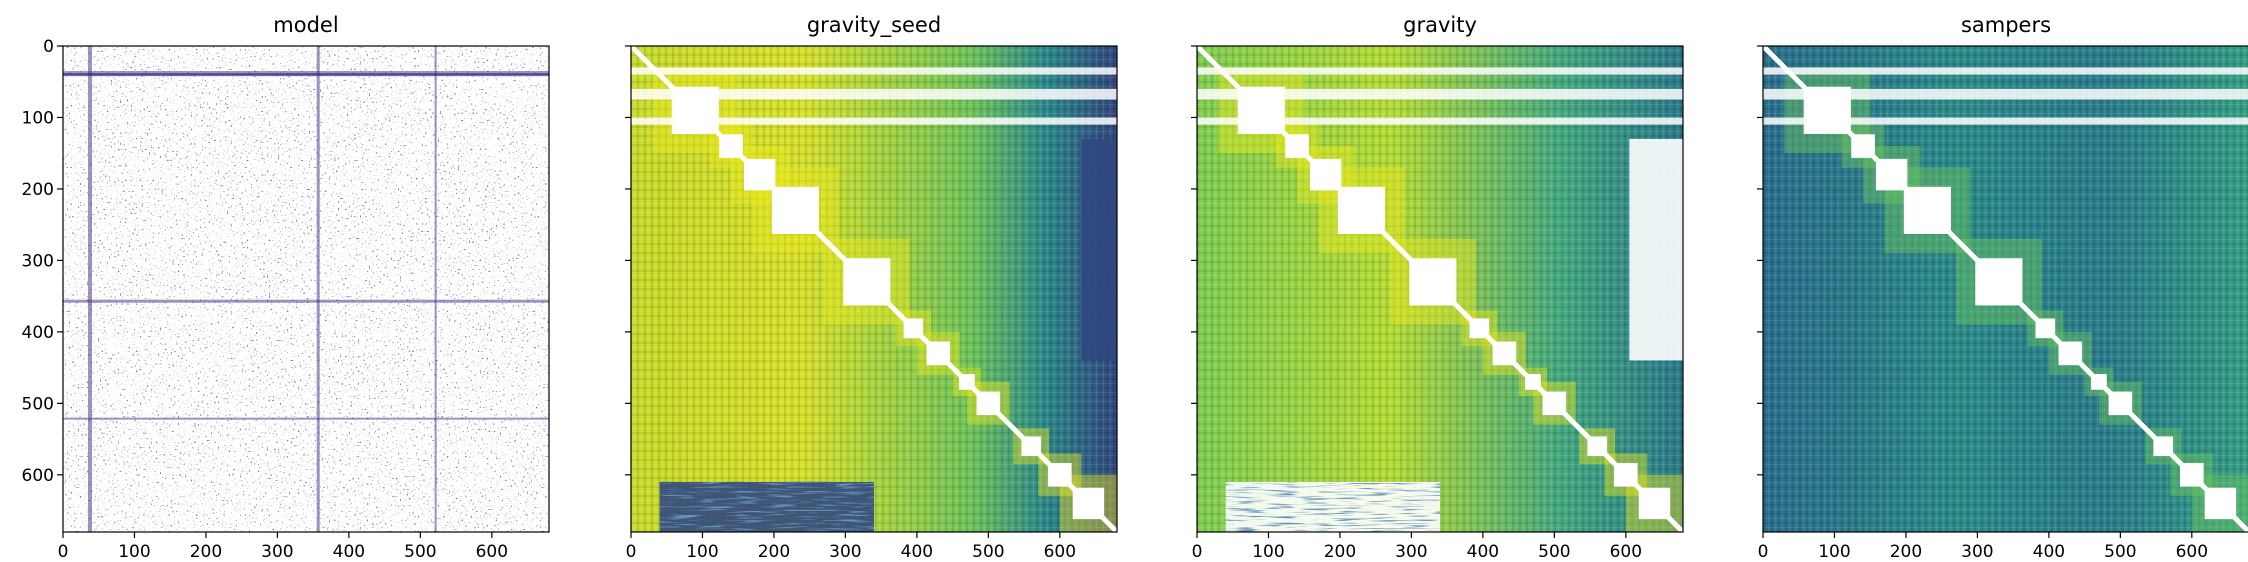 This screenshot has height=562, width=2248. I want to click on chart-title: gravity, so click(1440, 25).